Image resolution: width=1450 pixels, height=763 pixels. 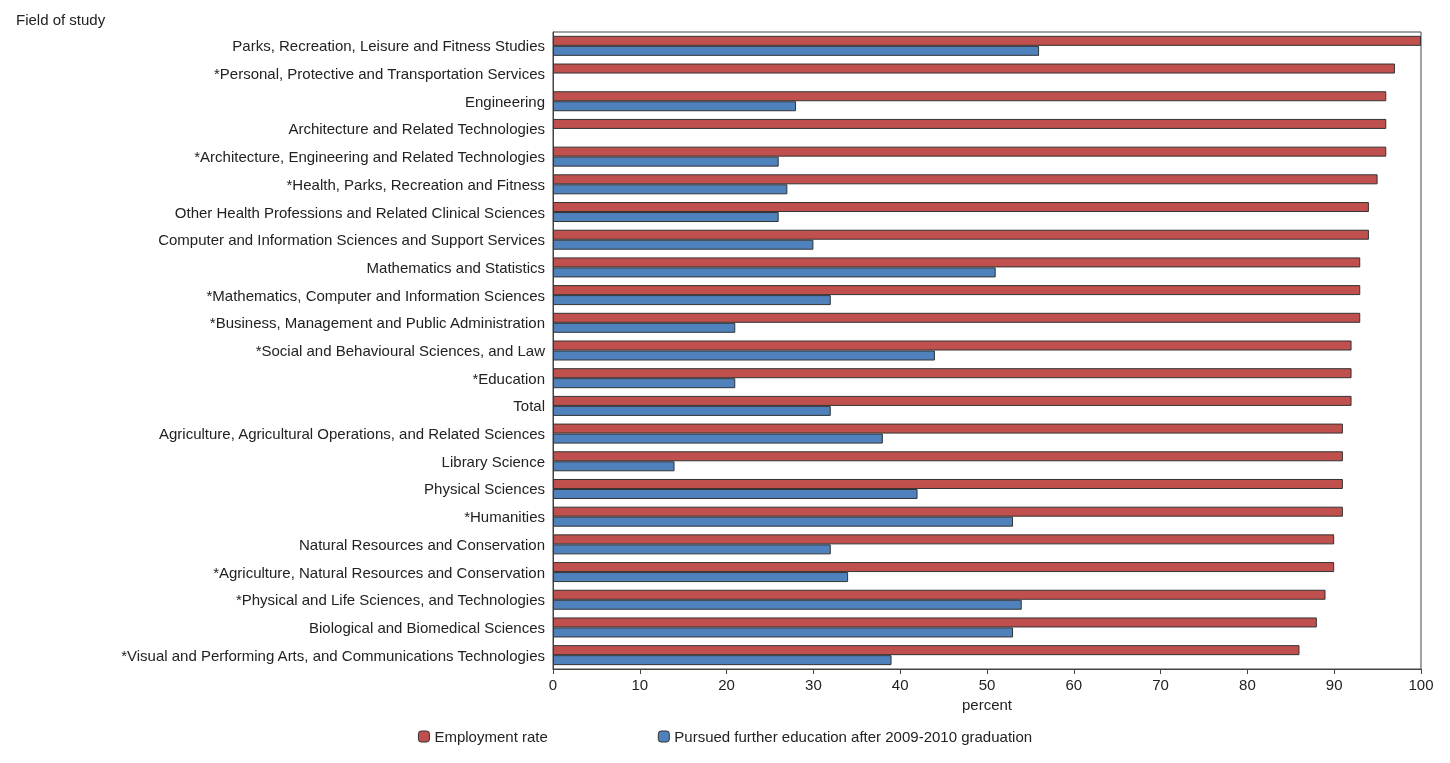 I want to click on x-tick-label: 100, so click(x=1421, y=684).